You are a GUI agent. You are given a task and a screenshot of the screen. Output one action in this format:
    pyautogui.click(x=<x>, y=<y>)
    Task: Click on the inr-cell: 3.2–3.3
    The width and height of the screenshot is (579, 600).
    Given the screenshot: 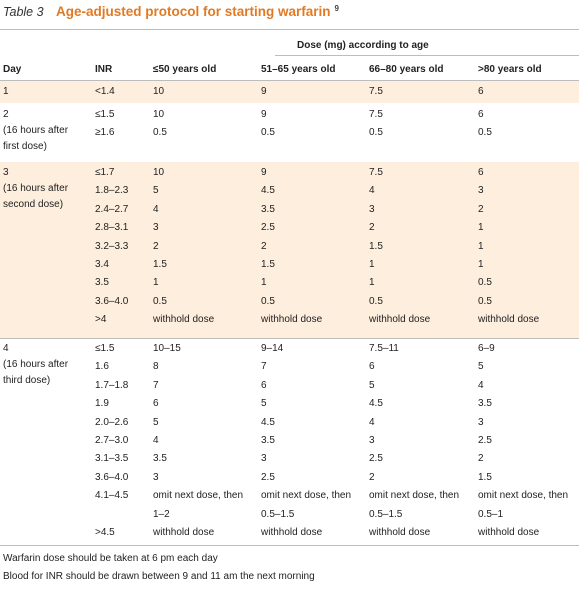 What is the action you would take?
    pyautogui.click(x=112, y=246)
    